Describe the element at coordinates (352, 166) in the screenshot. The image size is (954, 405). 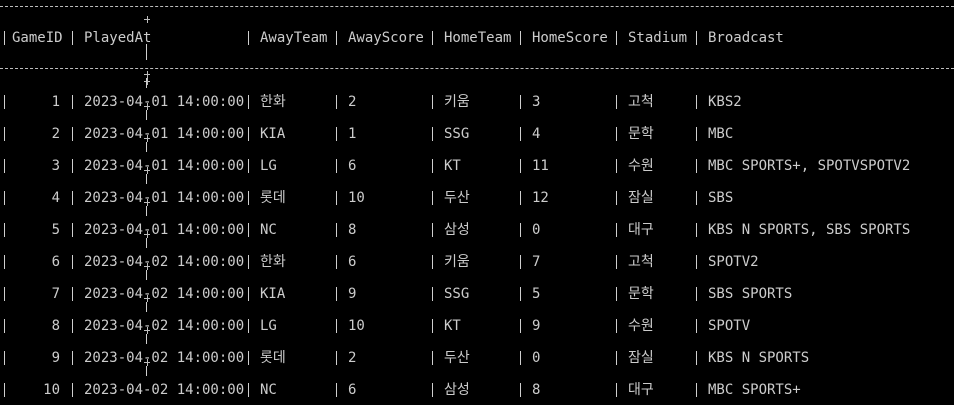
I see `cell-away_score: 6` at that location.